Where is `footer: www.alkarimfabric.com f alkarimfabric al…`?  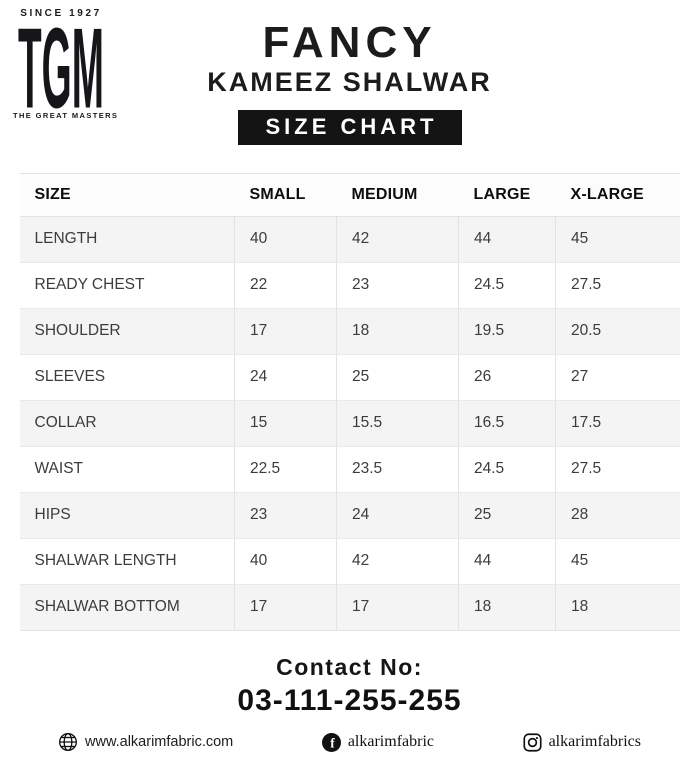
footer: www.alkarimfabric.com f alkarimfabric al… is located at coordinates (349, 742).